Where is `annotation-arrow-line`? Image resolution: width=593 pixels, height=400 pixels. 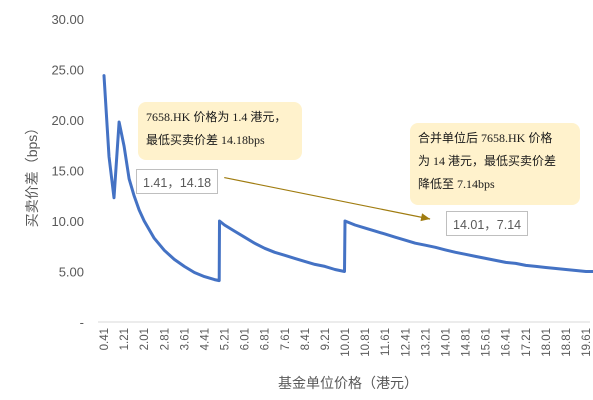
annotation-arrow-line is located at coordinates (327, 198).